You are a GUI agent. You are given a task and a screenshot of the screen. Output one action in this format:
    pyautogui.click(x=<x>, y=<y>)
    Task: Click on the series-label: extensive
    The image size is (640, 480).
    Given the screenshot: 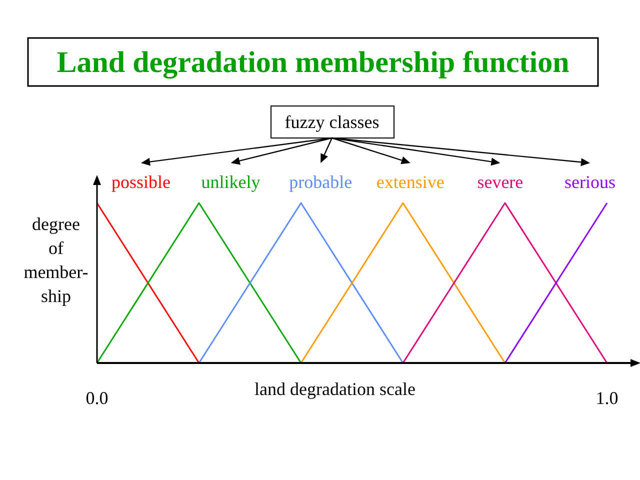 What is the action you would take?
    pyautogui.click(x=410, y=182)
    